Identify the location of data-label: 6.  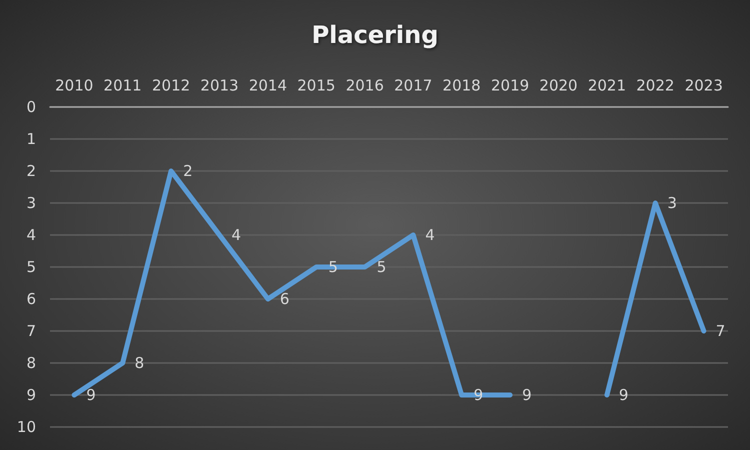
(285, 299).